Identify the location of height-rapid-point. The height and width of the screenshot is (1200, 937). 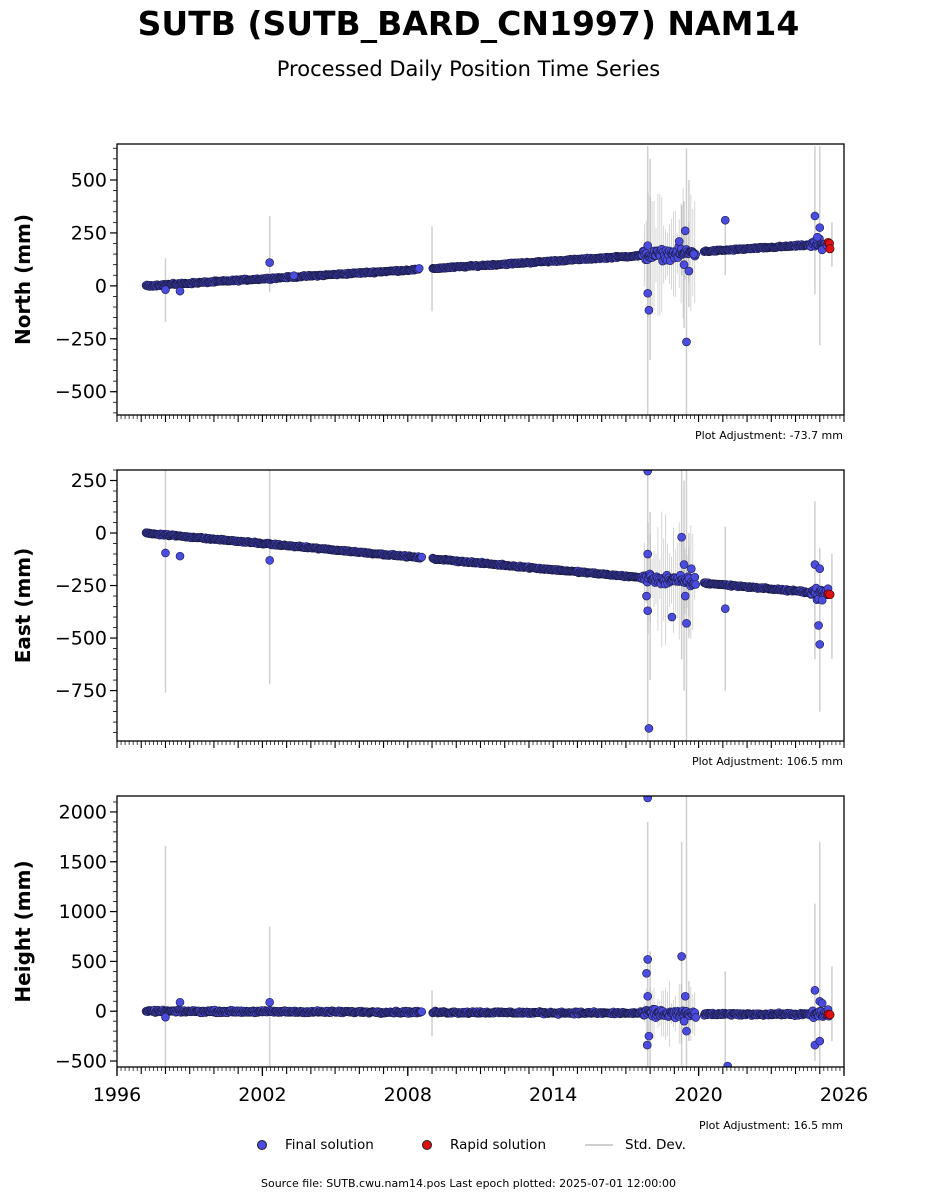
(830, 1015).